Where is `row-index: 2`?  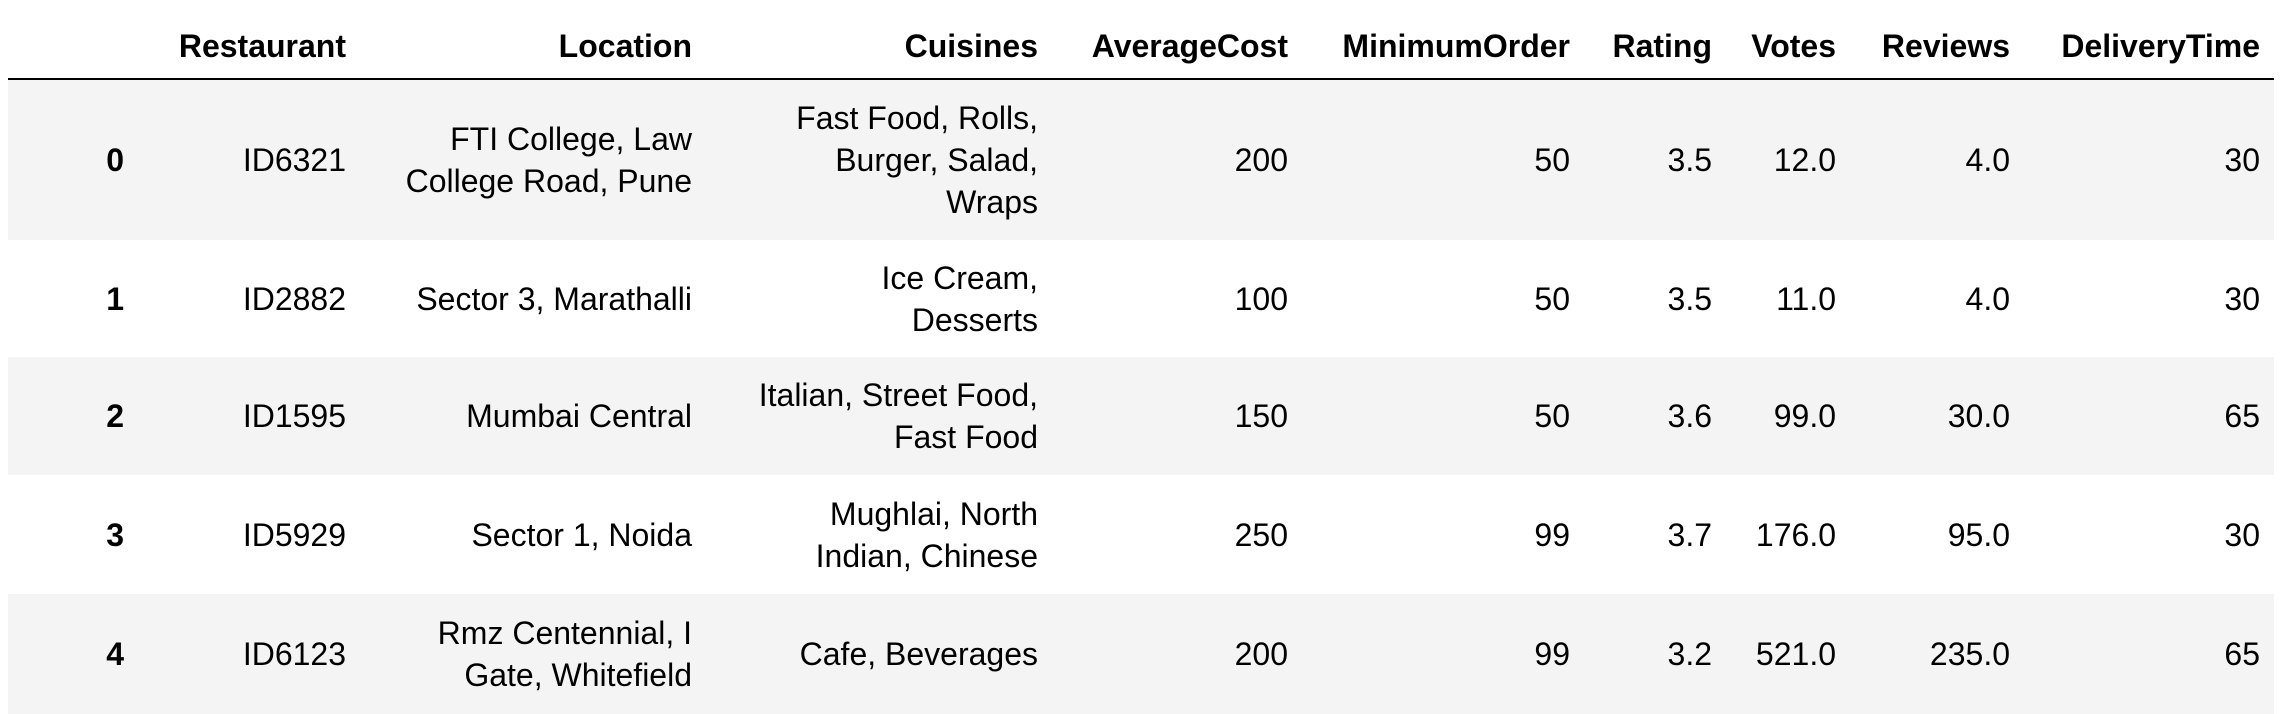 row-index: 2 is located at coordinates (115, 416).